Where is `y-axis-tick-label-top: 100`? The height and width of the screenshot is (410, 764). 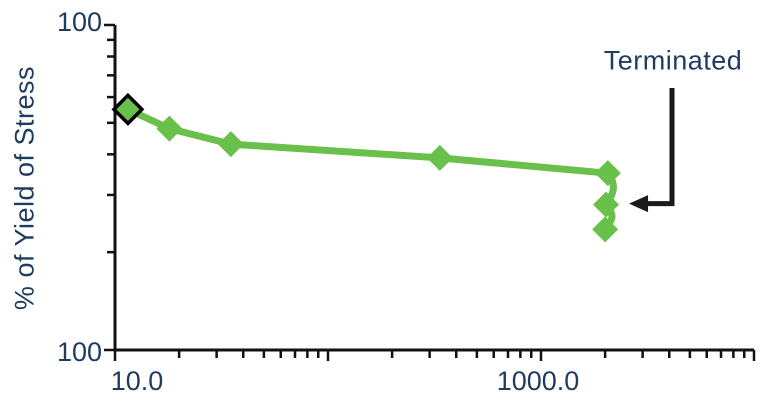
y-axis-tick-label-top: 100 is located at coordinates (79, 22).